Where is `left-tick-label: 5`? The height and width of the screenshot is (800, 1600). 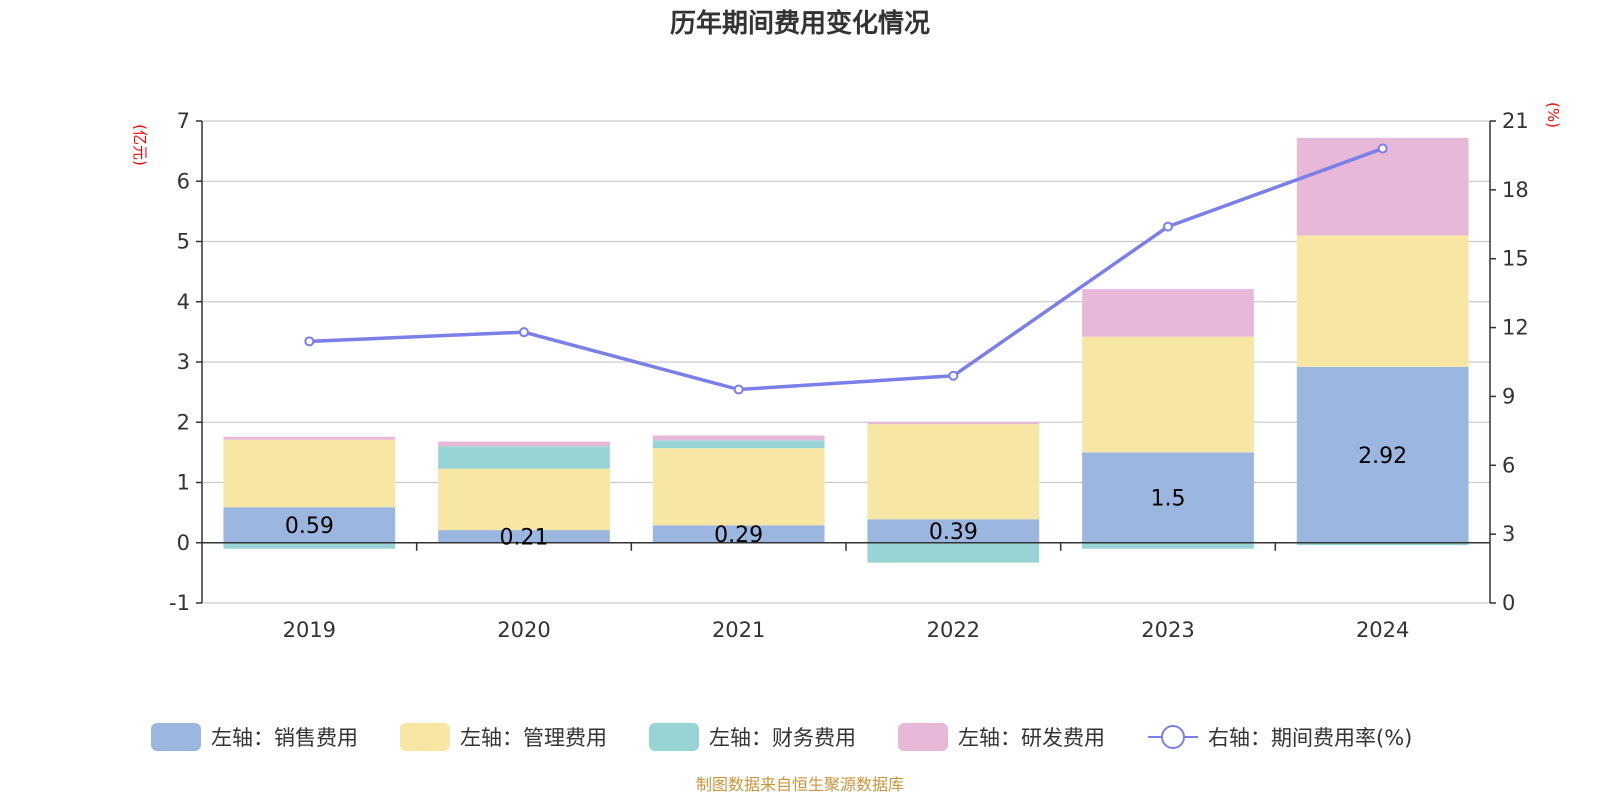 left-tick-label: 5 is located at coordinates (183, 242).